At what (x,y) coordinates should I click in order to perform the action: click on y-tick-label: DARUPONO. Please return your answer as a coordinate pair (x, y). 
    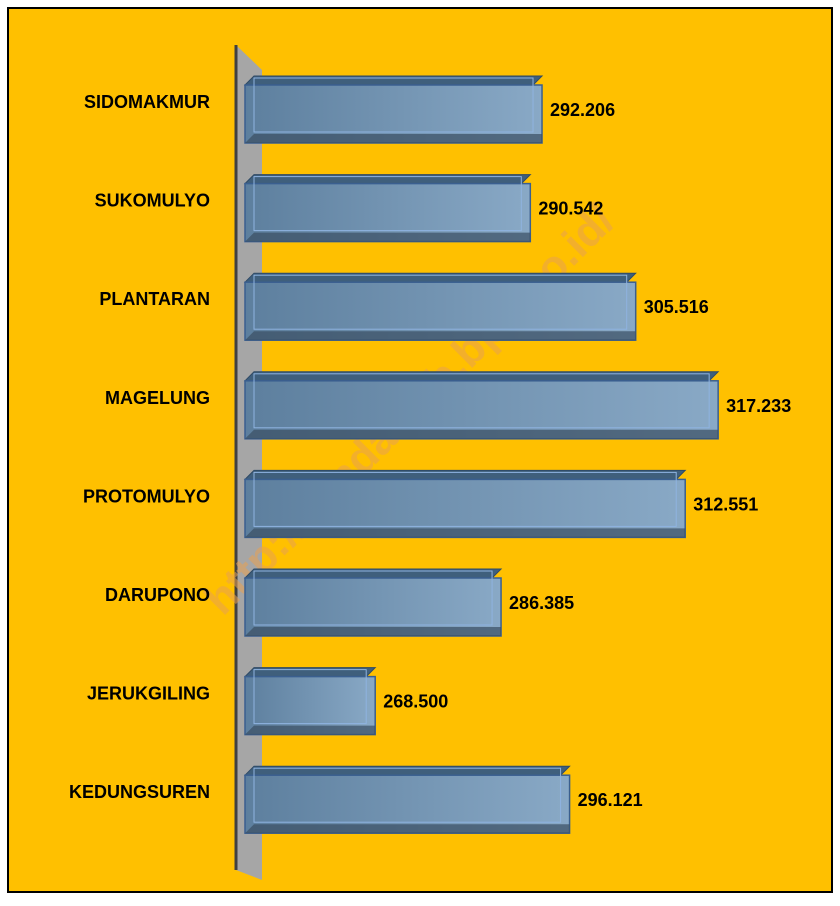
    Looking at the image, I should click on (157, 595).